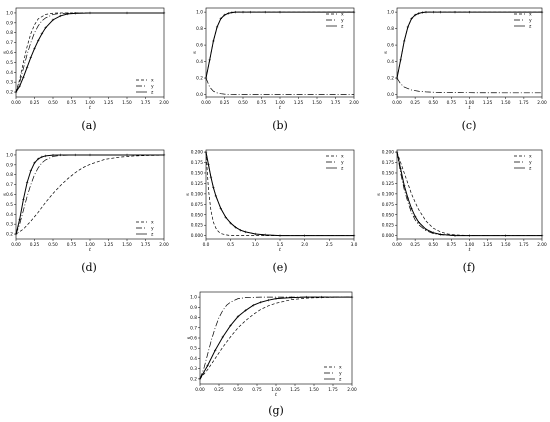 The height and width of the screenshot is (422, 550). What do you see at coordinates (304, 245) in the screenshot?
I see `x-tick-label: 2.0` at bounding box center [304, 245].